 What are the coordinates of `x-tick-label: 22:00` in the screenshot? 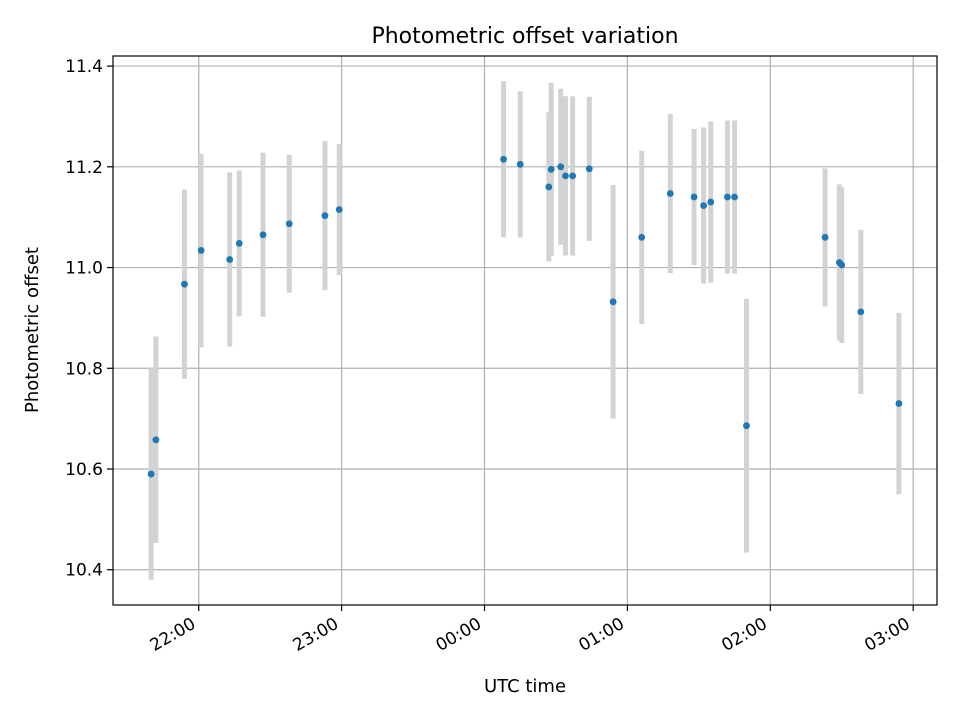 It's located at (173, 635).